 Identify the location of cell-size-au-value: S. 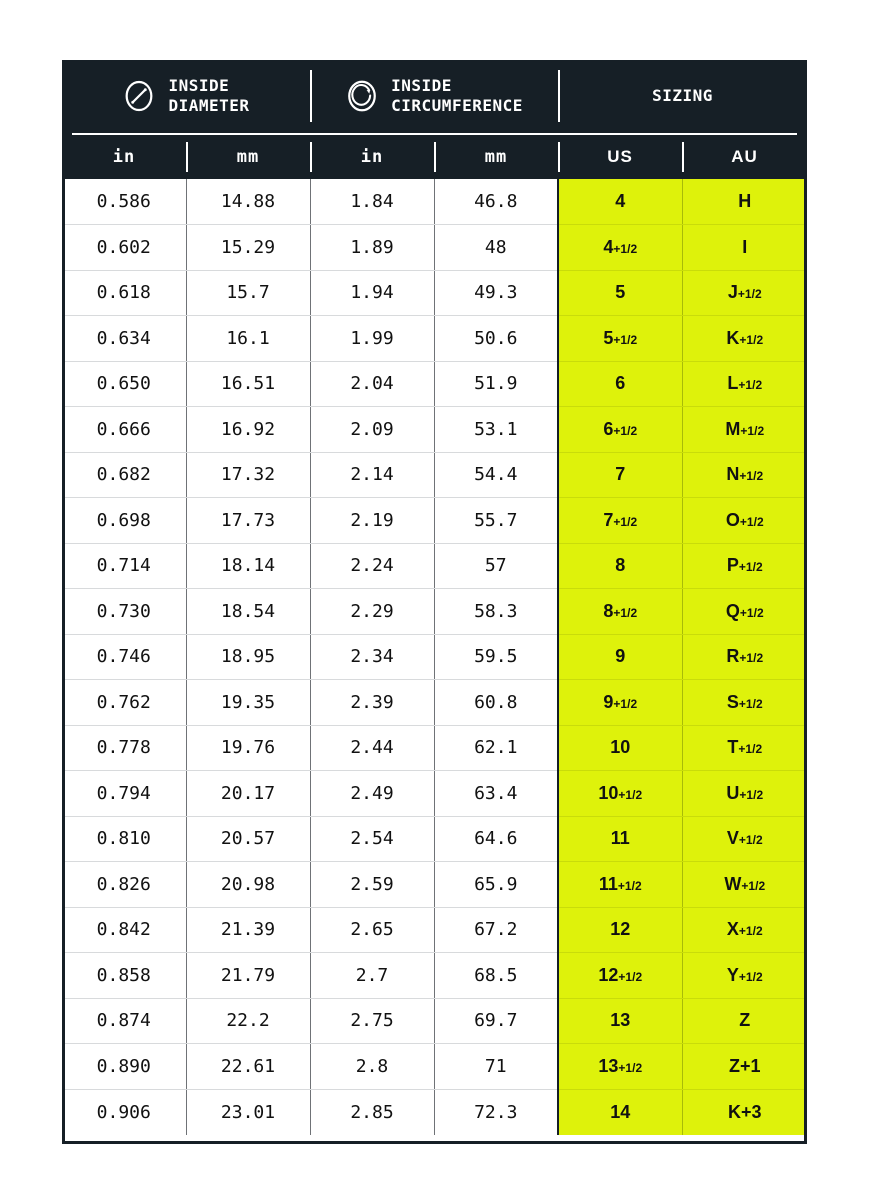
(732, 701).